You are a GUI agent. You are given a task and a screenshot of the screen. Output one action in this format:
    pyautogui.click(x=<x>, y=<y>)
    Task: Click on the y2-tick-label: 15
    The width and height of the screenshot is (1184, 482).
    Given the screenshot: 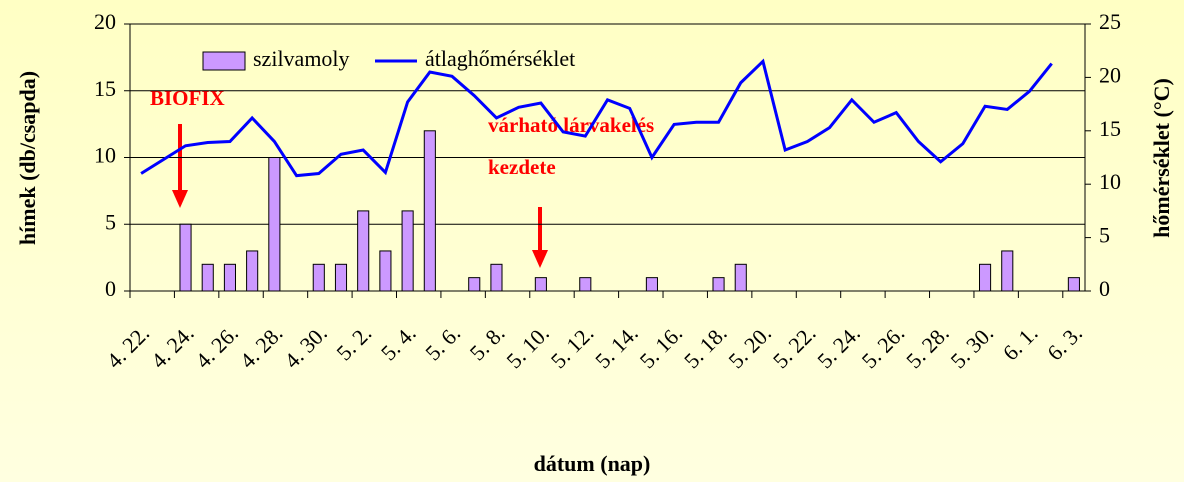 What is the action you would take?
    pyautogui.click(x=1110, y=128)
    